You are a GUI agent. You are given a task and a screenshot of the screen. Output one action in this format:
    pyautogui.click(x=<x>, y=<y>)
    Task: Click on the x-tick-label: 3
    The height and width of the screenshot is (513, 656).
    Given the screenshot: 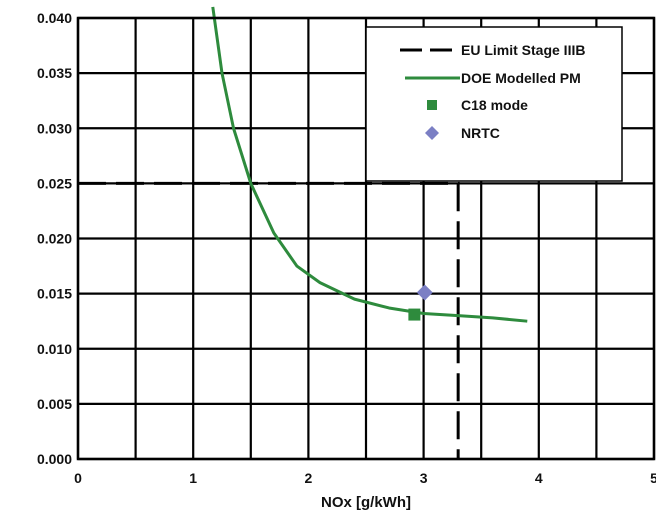 What is the action you would take?
    pyautogui.click(x=424, y=478)
    